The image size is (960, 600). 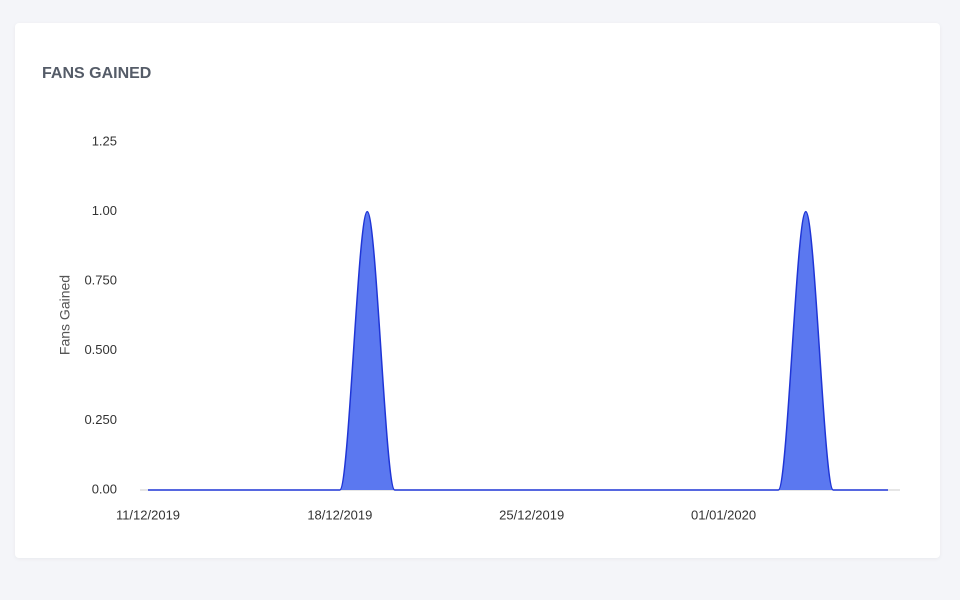 What do you see at coordinates (339, 514) in the screenshot?
I see `x-tick-label: 18/12/2019` at bounding box center [339, 514].